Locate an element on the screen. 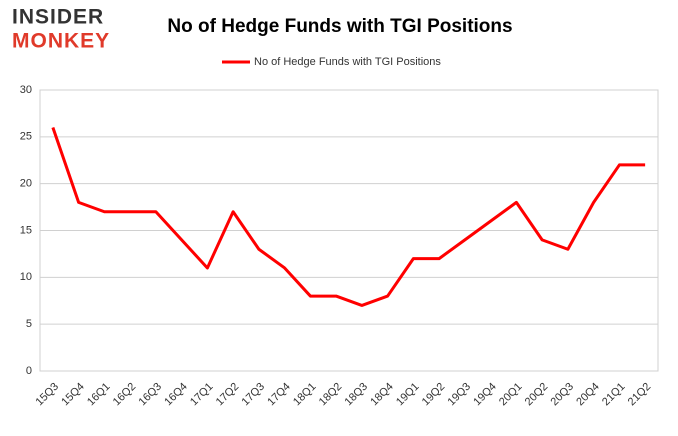  x-tick-label: 20Q1 is located at coordinates (511, 395).